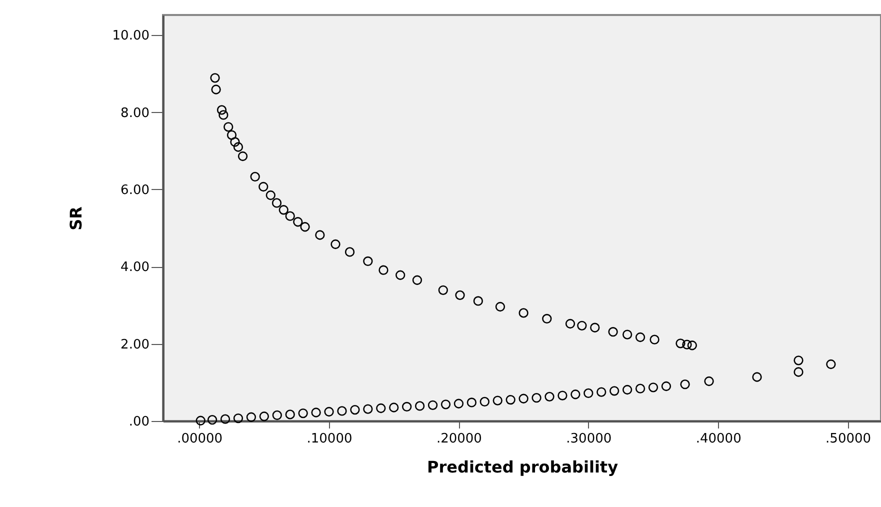 The width and height of the screenshot is (881, 507). What do you see at coordinates (200, 439) in the screenshot?
I see `x-tick-label: .00000` at bounding box center [200, 439].